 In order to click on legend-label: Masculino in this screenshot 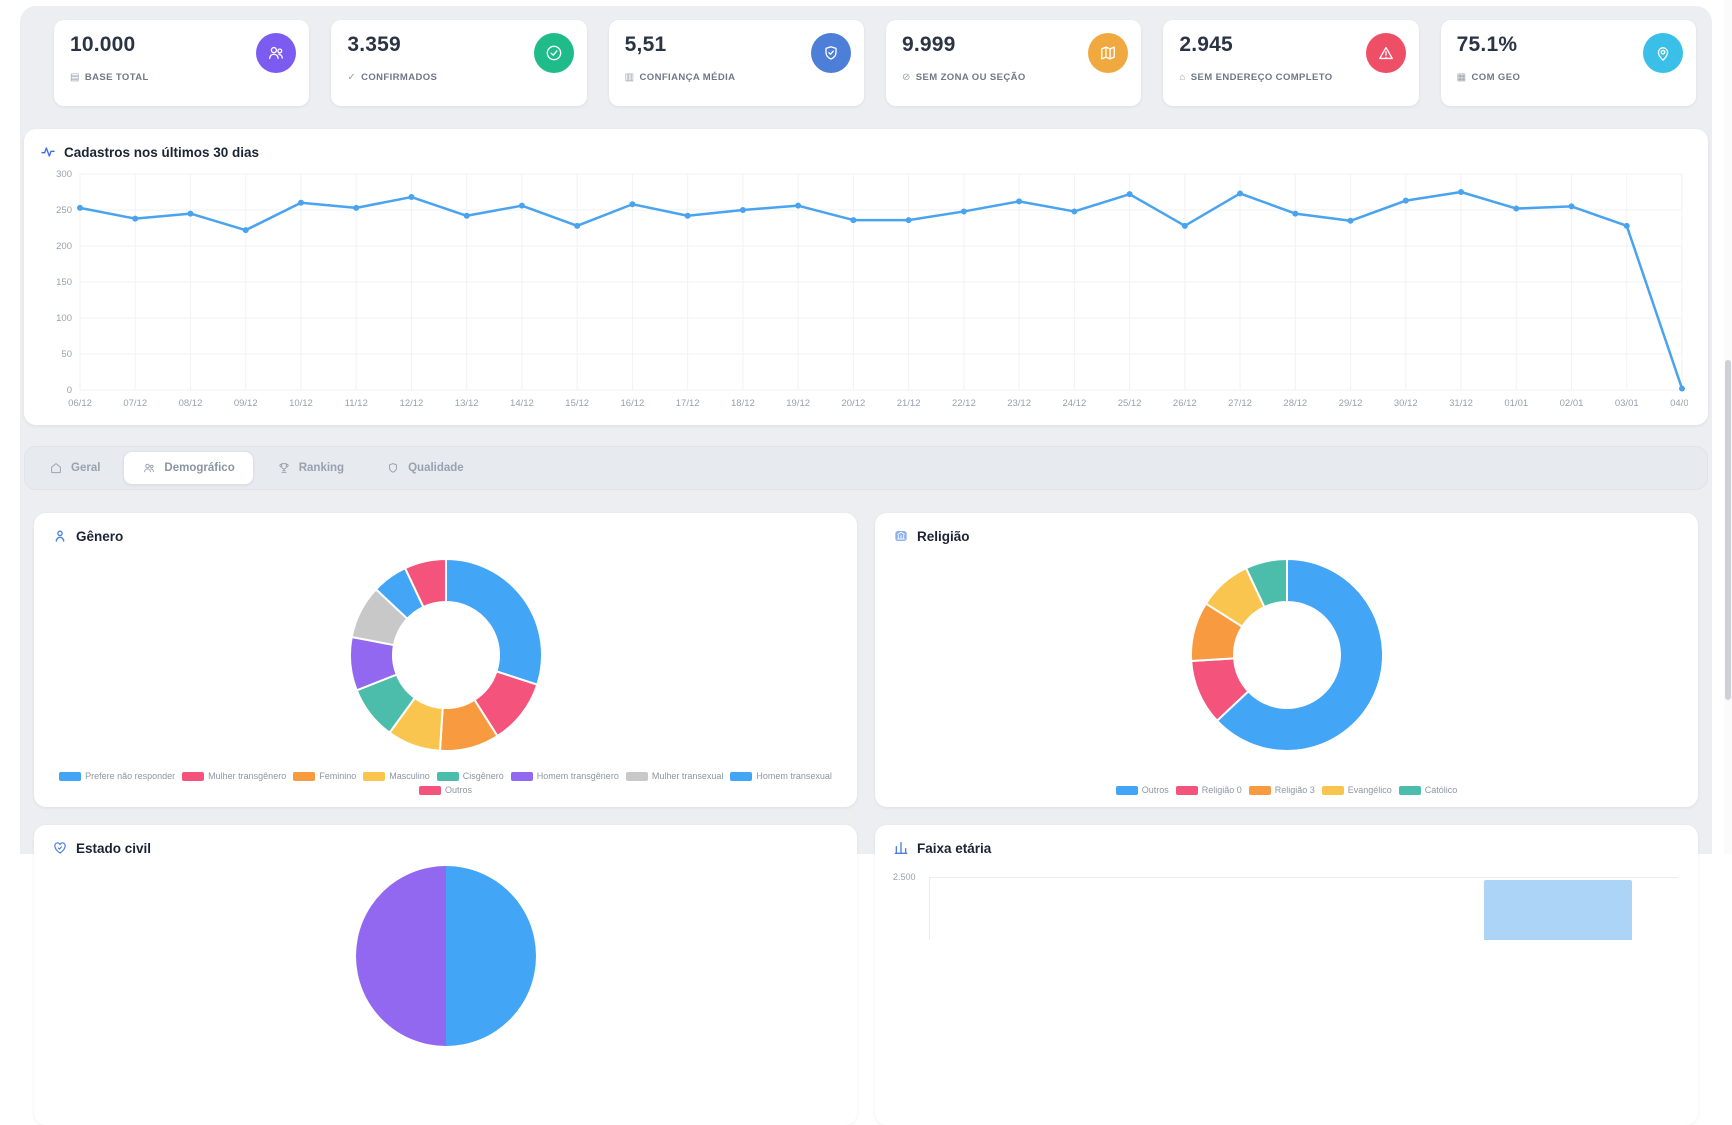, I will do `click(409, 776)`.